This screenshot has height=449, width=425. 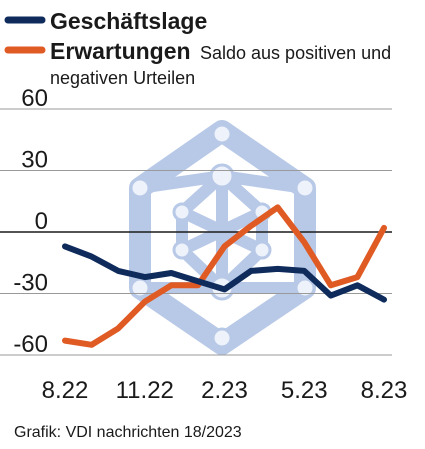 What do you see at coordinates (41, 221) in the screenshot?
I see `y-tick-label: 0` at bounding box center [41, 221].